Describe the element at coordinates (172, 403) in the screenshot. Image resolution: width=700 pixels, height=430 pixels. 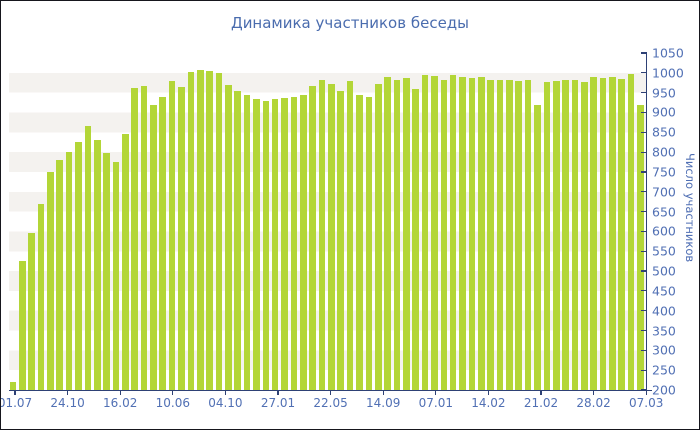
I see `x-tick-label: 10.06` at that location.